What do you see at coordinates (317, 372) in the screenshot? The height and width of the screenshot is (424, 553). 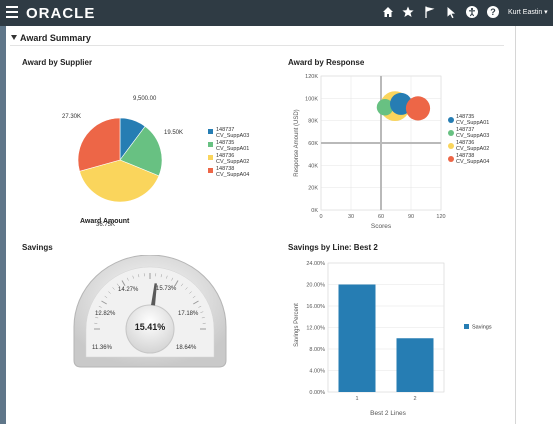 I see `y-tick-label: 4.00%` at bounding box center [317, 372].